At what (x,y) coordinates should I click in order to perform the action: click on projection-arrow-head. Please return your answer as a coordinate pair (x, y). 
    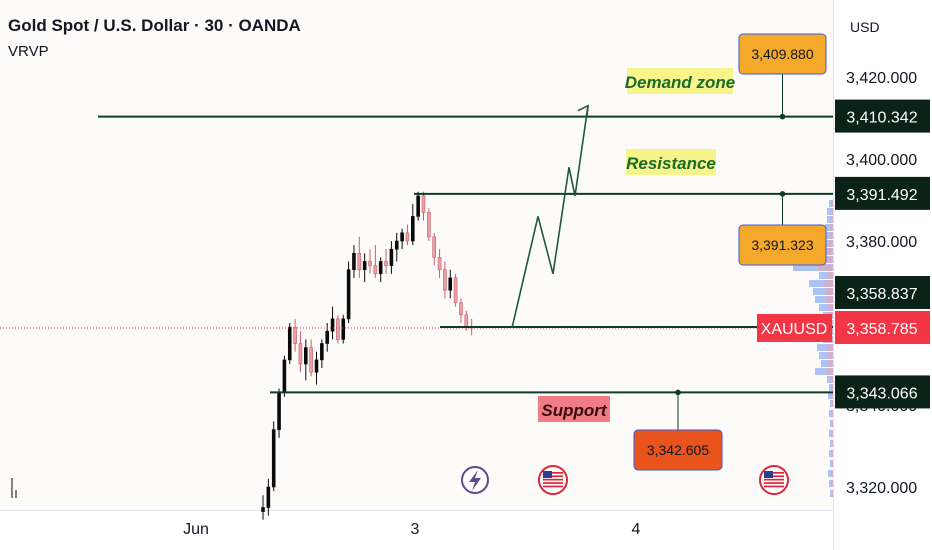
    Looking at the image, I should click on (583, 110).